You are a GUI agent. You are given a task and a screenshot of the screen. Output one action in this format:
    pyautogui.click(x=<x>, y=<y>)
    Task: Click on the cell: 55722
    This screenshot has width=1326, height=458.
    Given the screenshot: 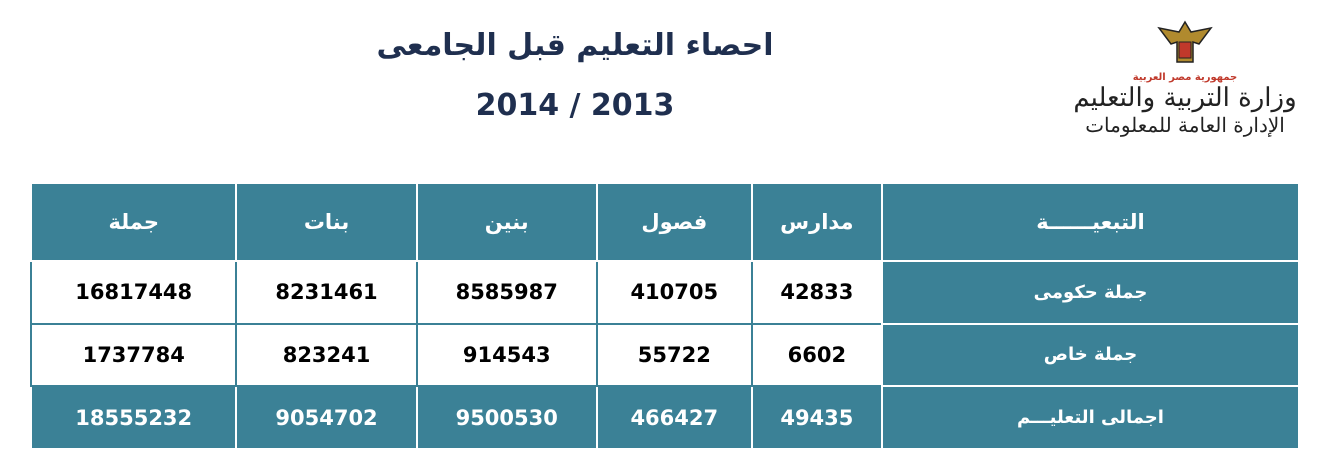 What is the action you would take?
    pyautogui.click(x=674, y=355)
    